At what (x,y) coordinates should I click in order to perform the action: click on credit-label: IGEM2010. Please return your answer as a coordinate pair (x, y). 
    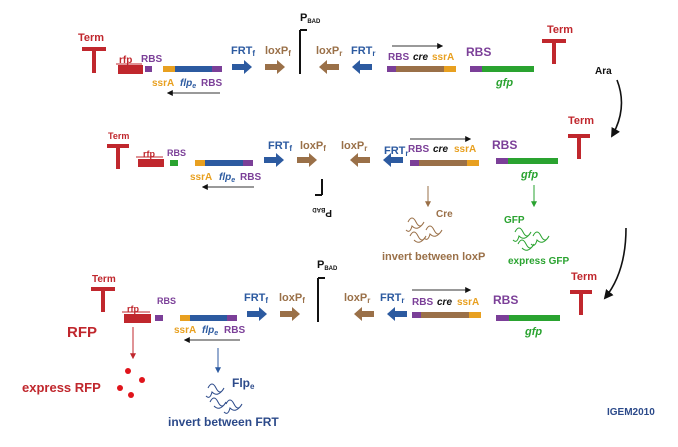
    Looking at the image, I should click on (631, 412).